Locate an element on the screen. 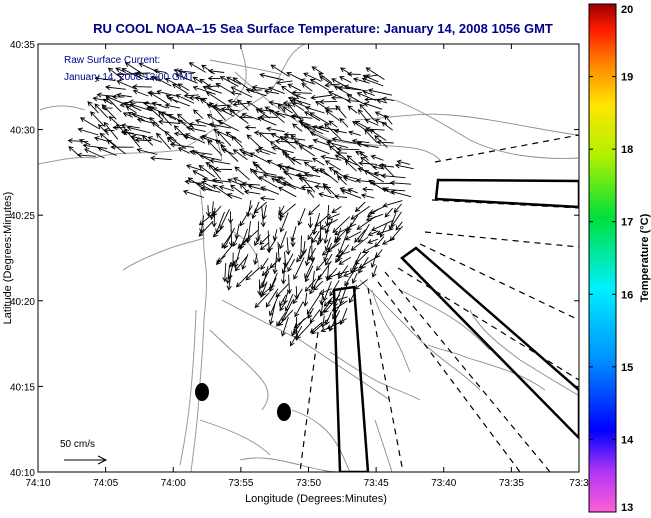 The height and width of the screenshot is (518, 651). x-tick-label: 74:10 is located at coordinates (37, 483).